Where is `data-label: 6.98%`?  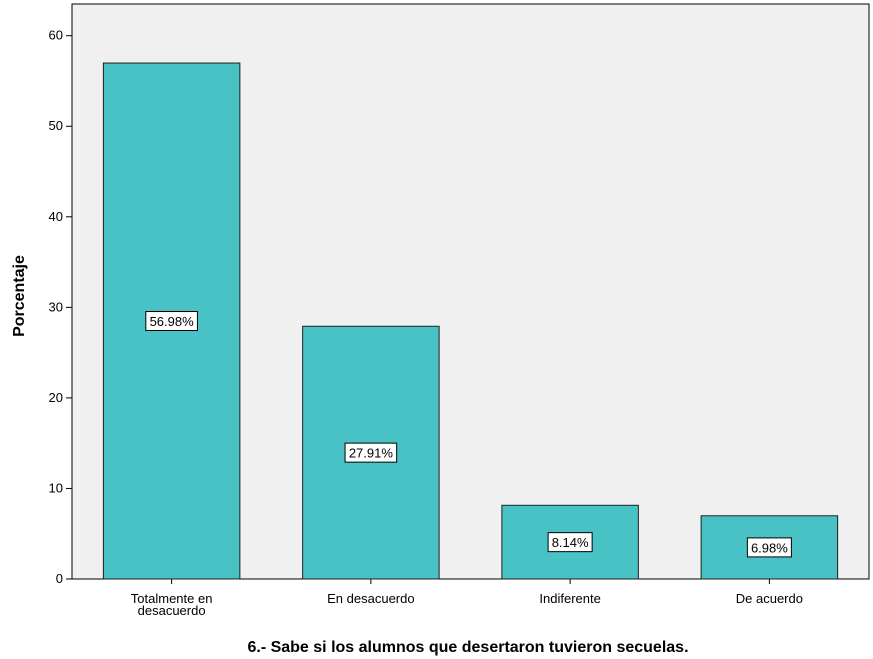 data-label: 6.98% is located at coordinates (769, 547).